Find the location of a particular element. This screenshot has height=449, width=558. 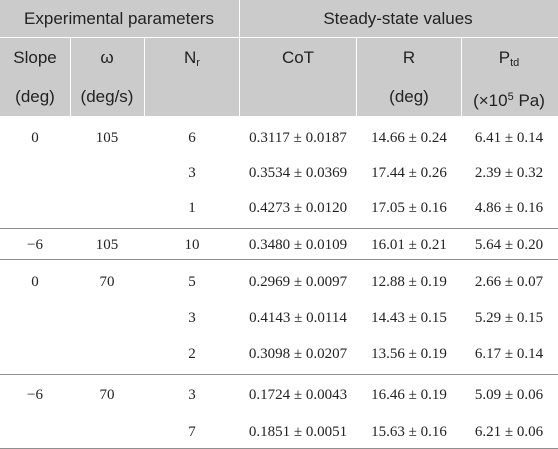

cell-r: 15.63 ± 0.16 is located at coordinates (409, 432).